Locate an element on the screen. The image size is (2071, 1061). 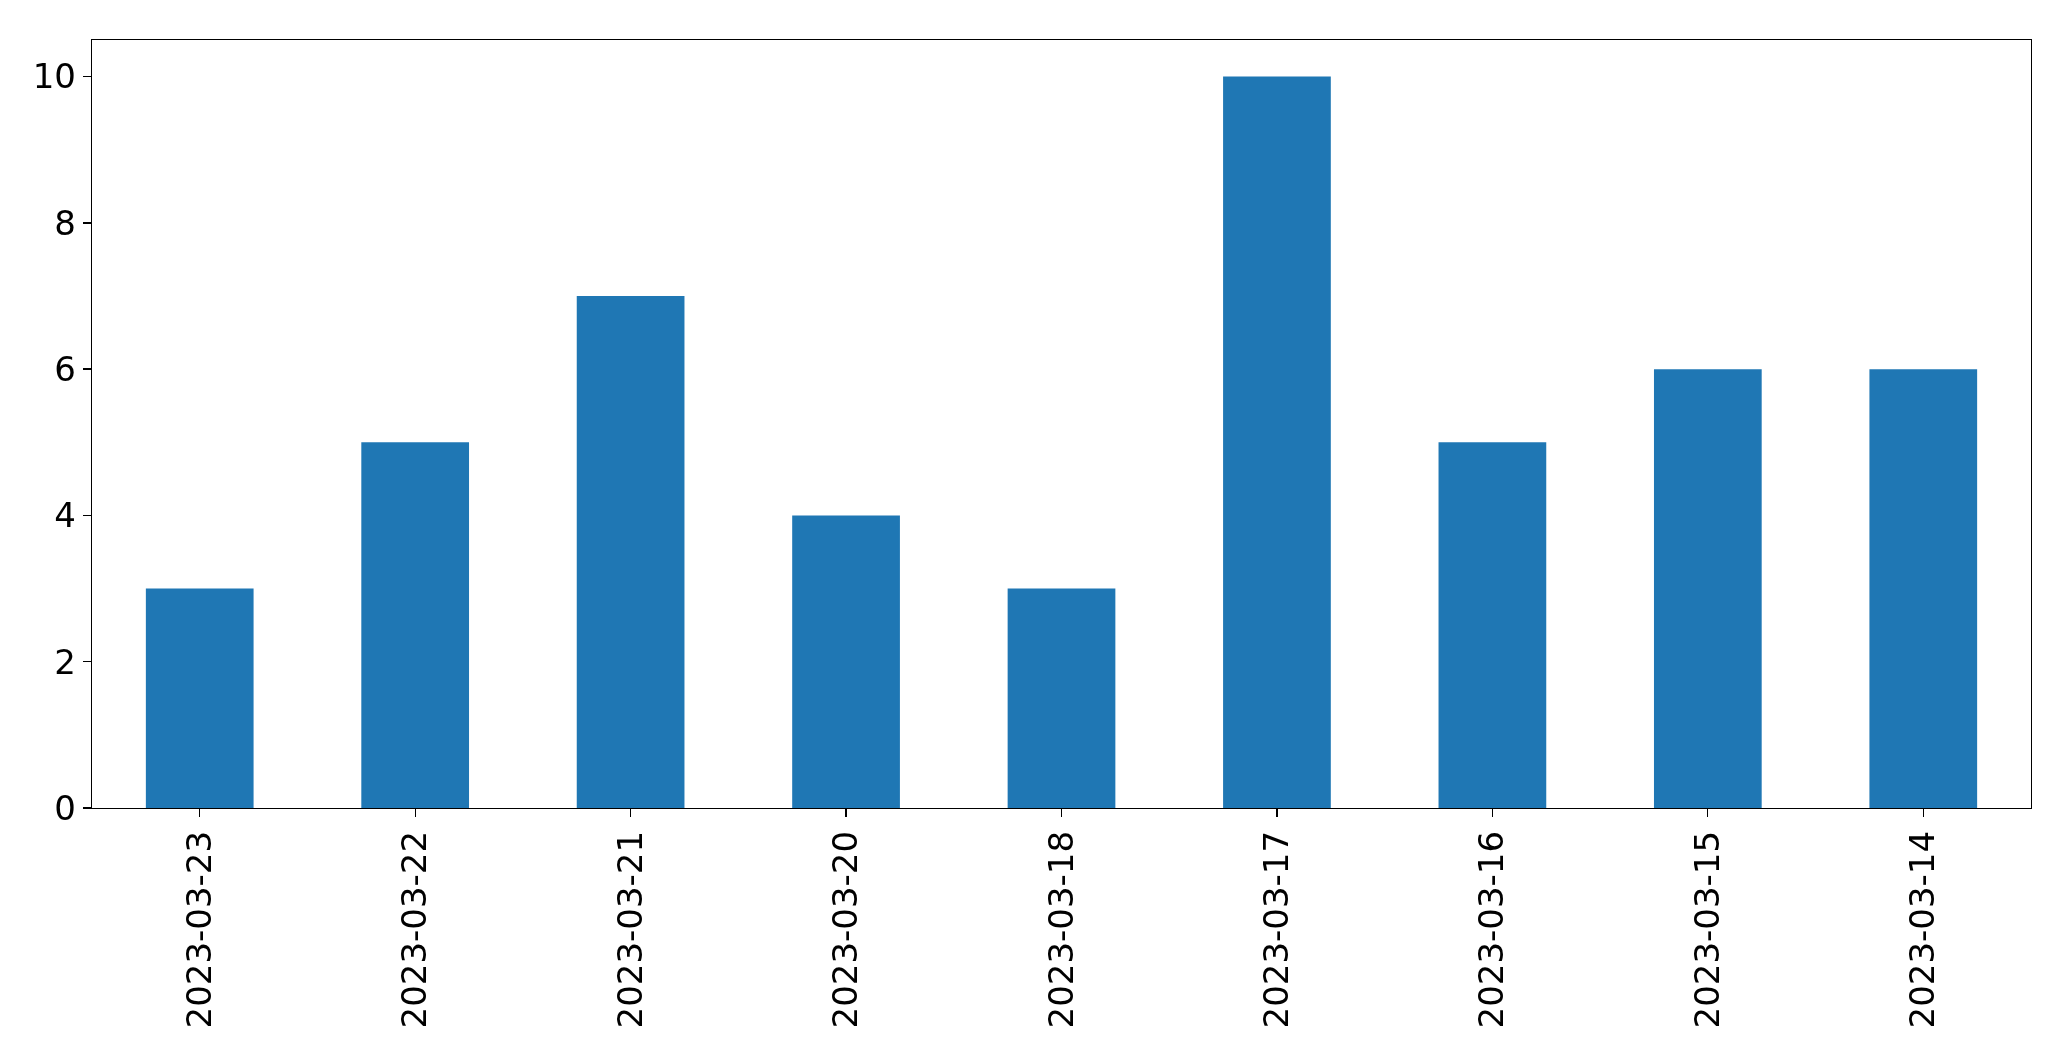
y-tick-label: 0 is located at coordinates (65, 807).